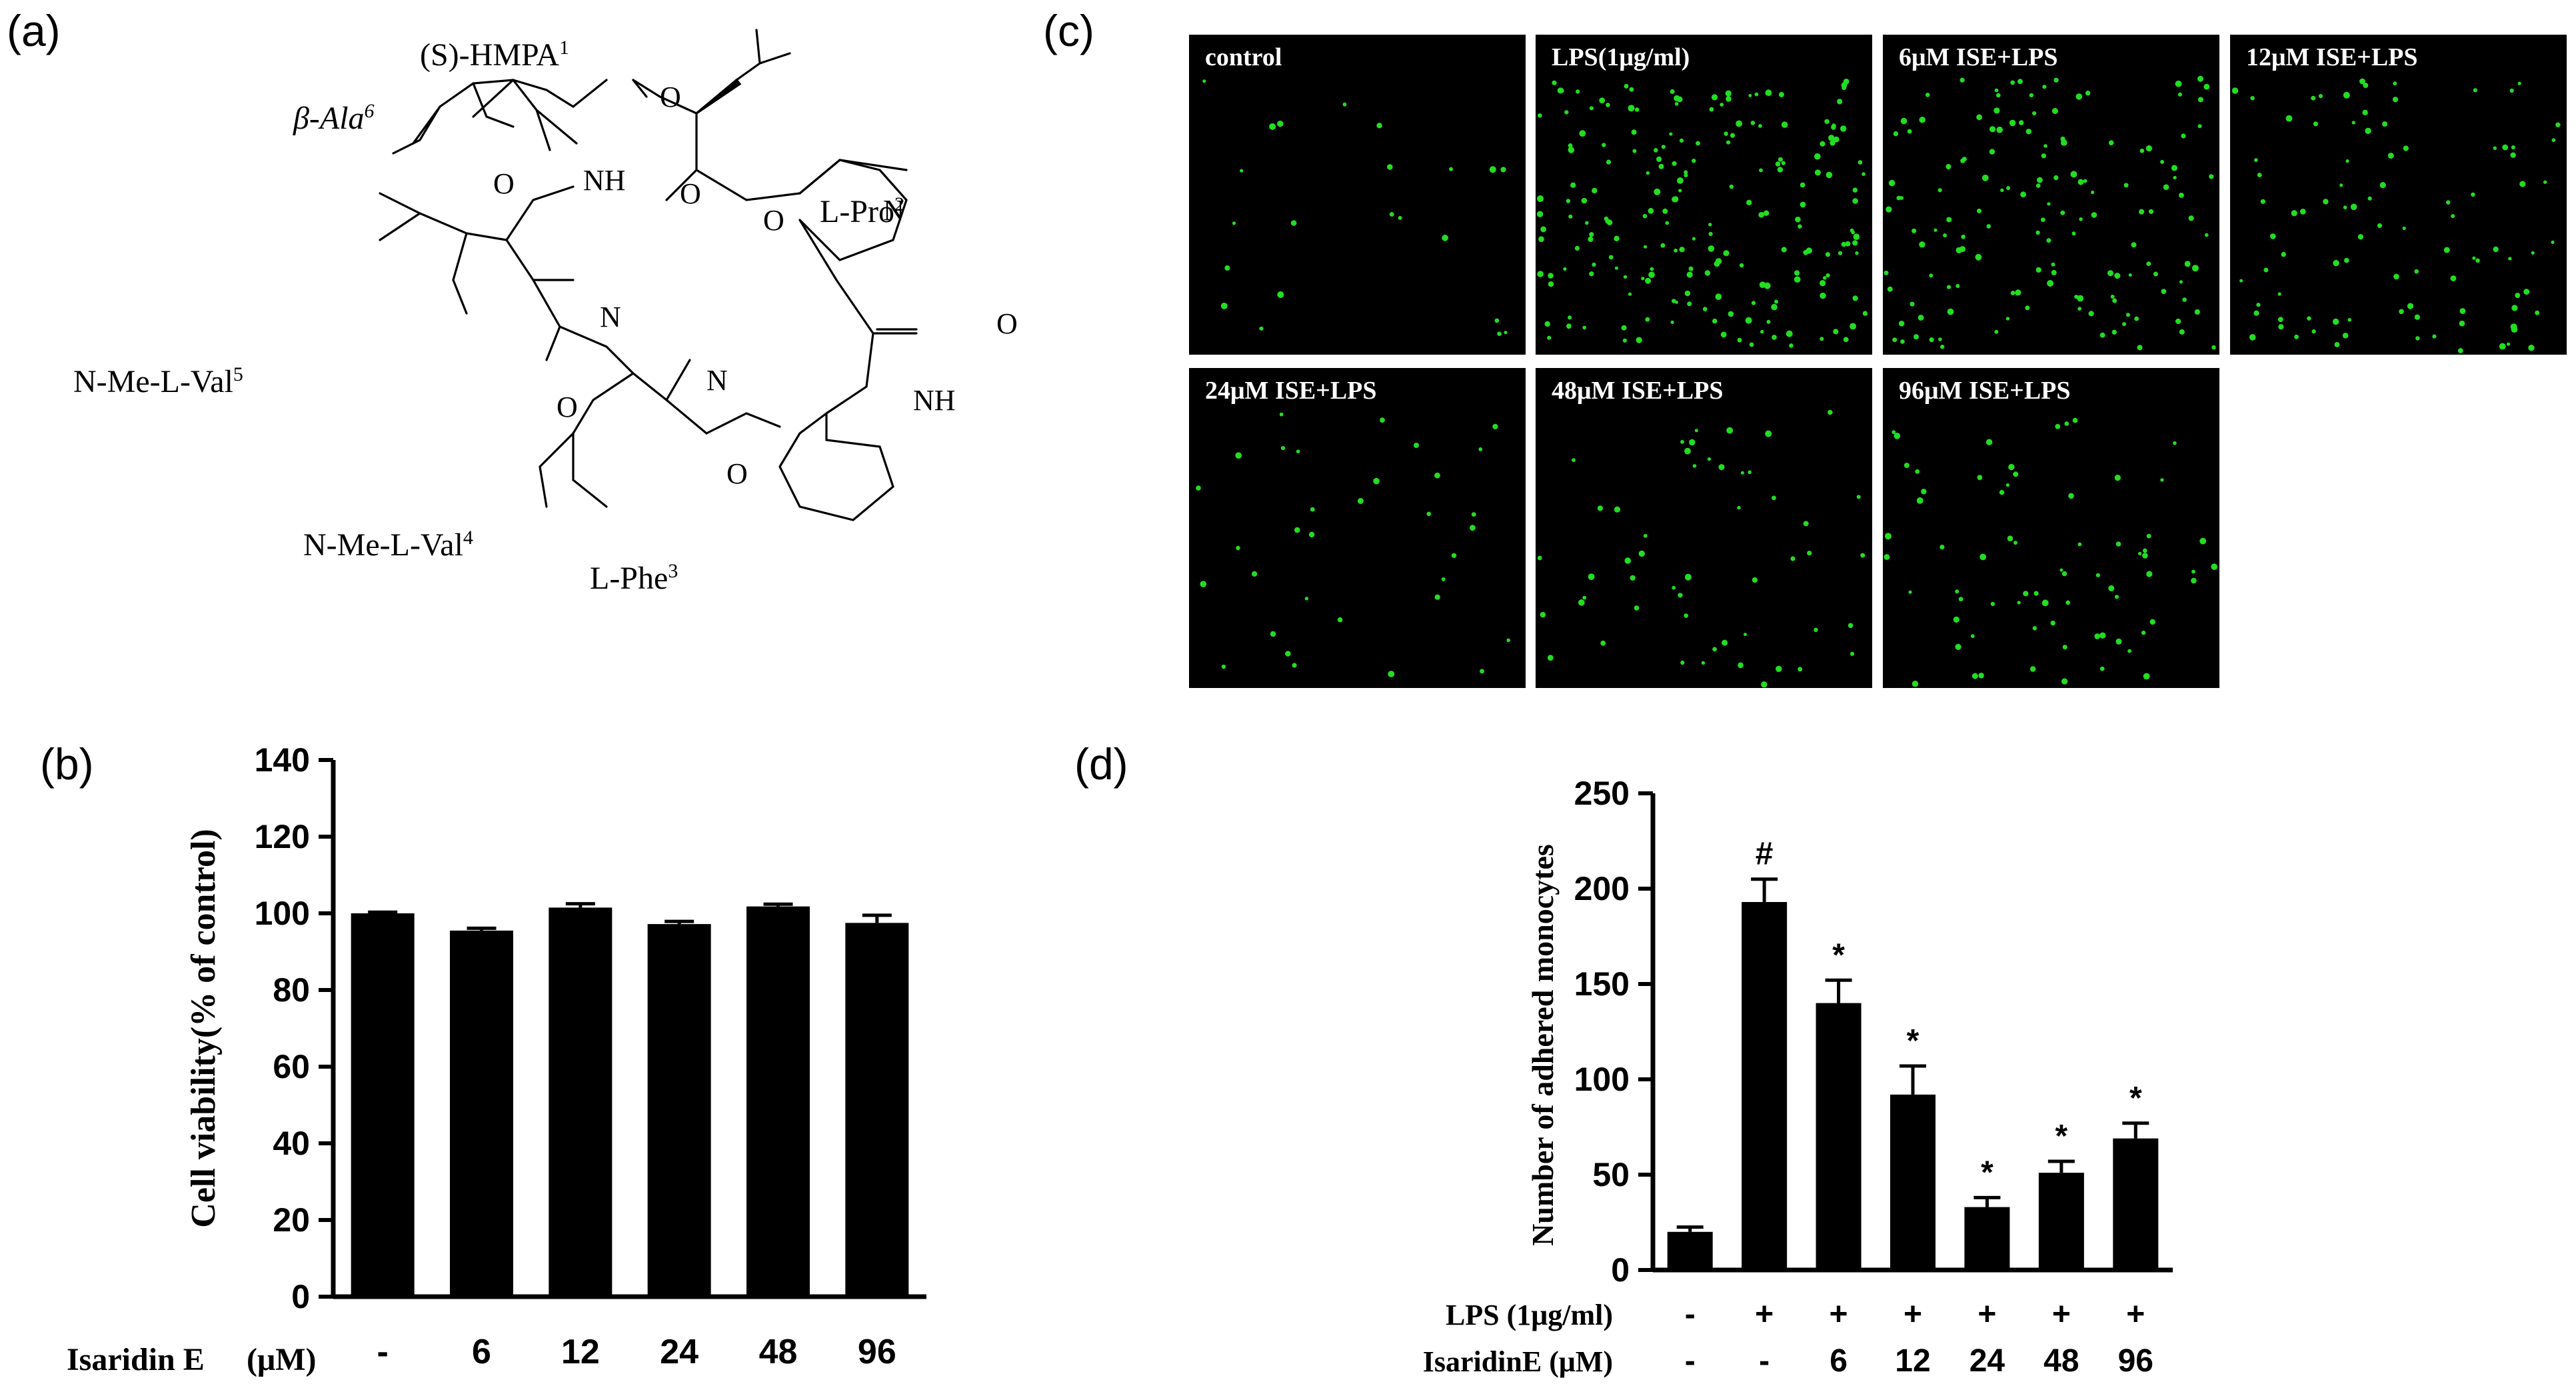  I want to click on x-tick-label: -, so click(383, 1352).